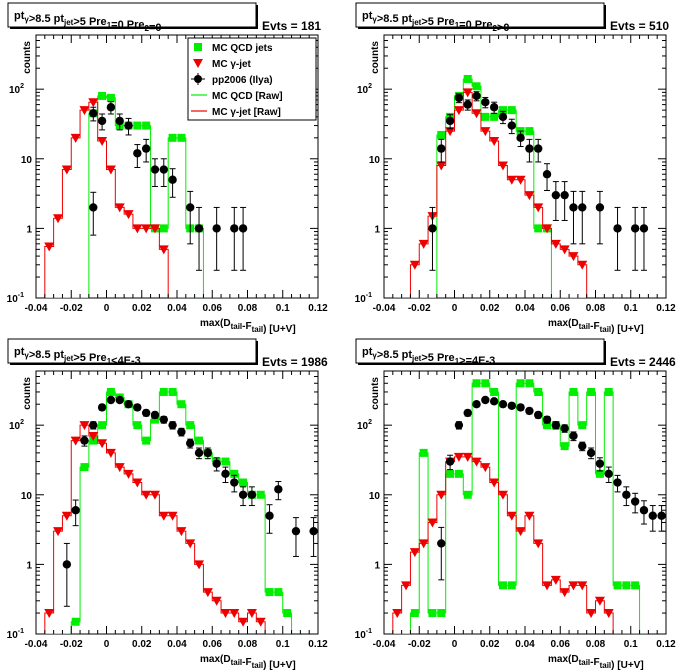  I want to click on x-axis-title: max(Dtail-Ftail) [U+V], so click(248, 326).